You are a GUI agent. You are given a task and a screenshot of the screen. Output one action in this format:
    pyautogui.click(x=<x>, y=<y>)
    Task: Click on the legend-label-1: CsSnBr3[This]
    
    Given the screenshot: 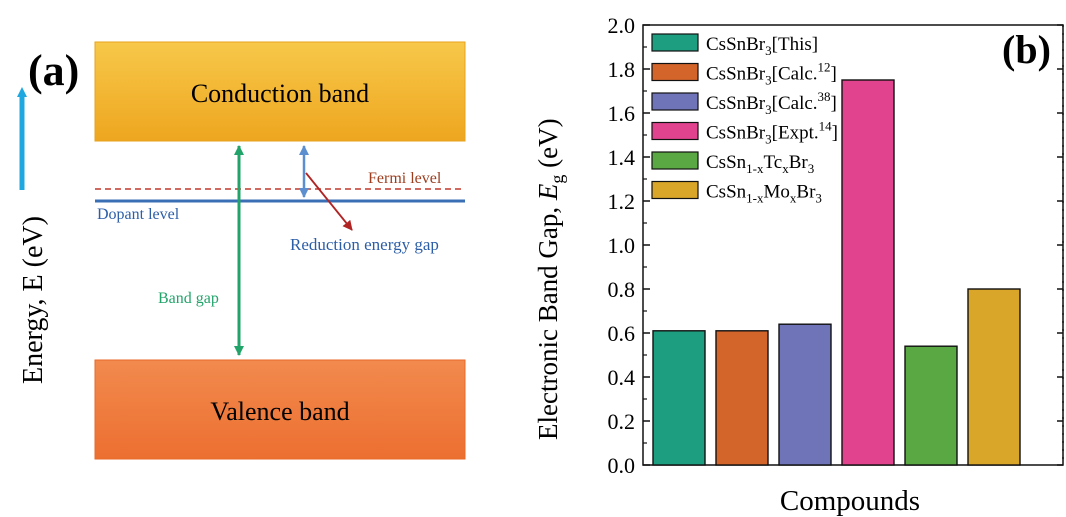 What is the action you would take?
    pyautogui.click(x=762, y=46)
    